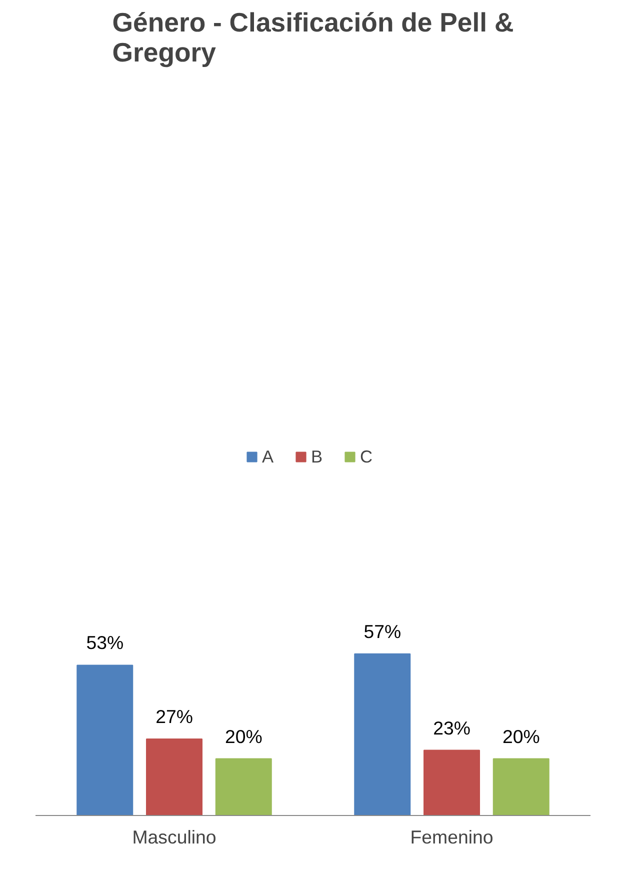  What do you see at coordinates (174, 716) in the screenshot?
I see `data-label: 27%` at bounding box center [174, 716].